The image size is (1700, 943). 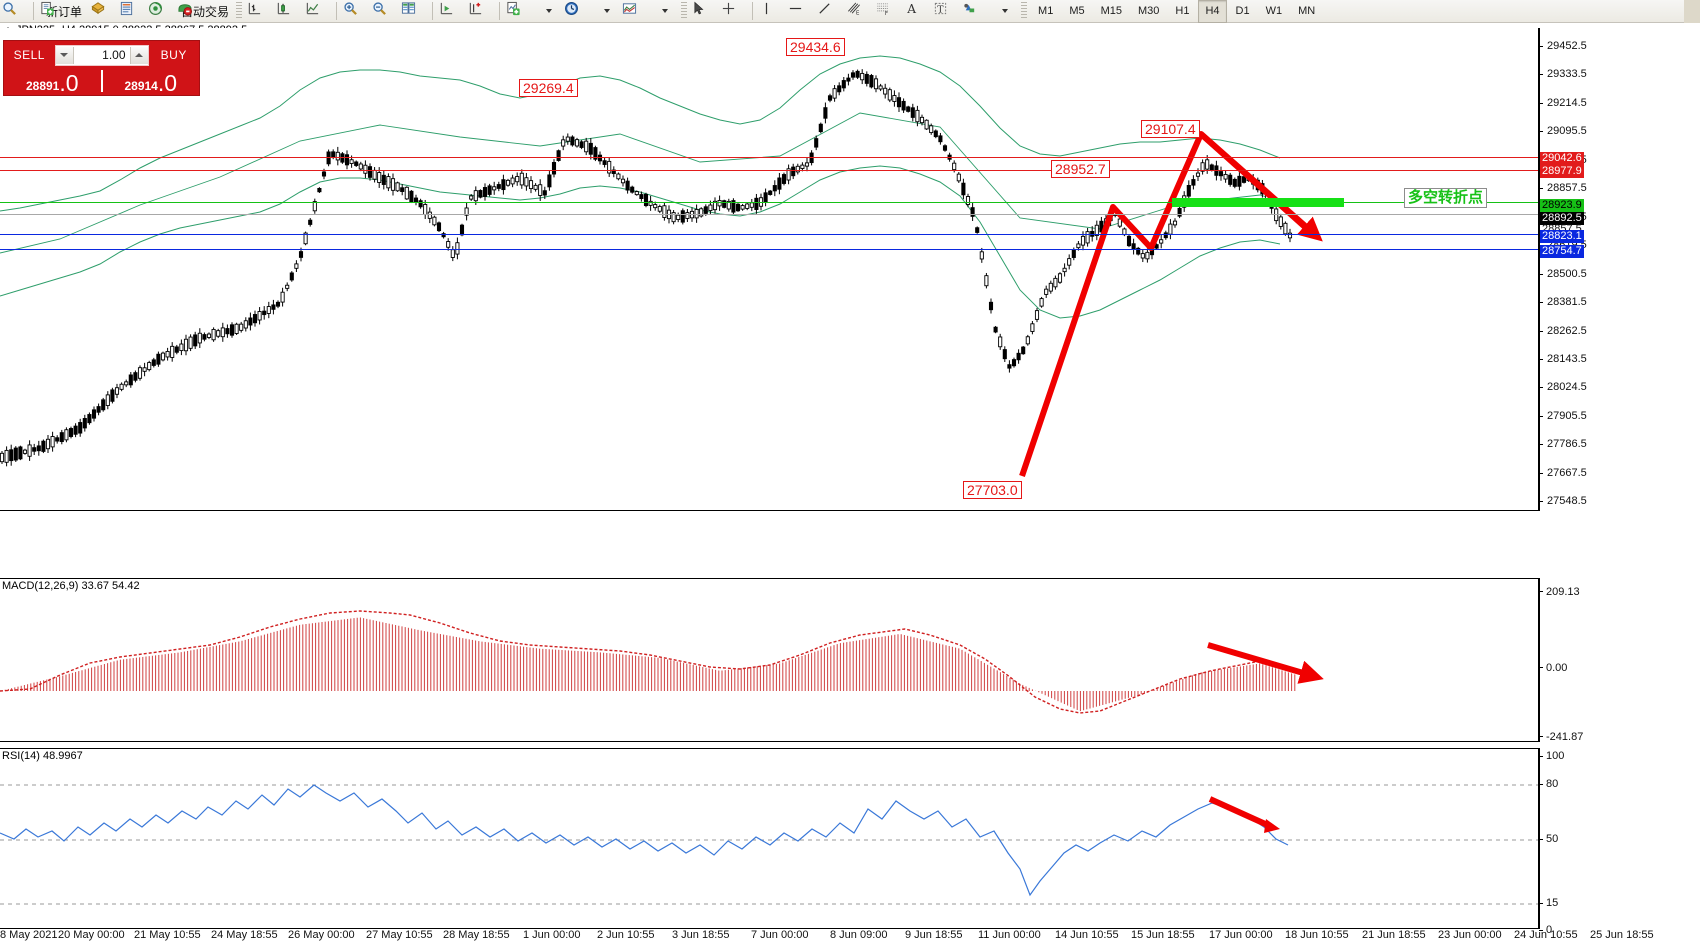 What do you see at coordinates (916, 11) in the screenshot?
I see `text-icon: A` at bounding box center [916, 11].